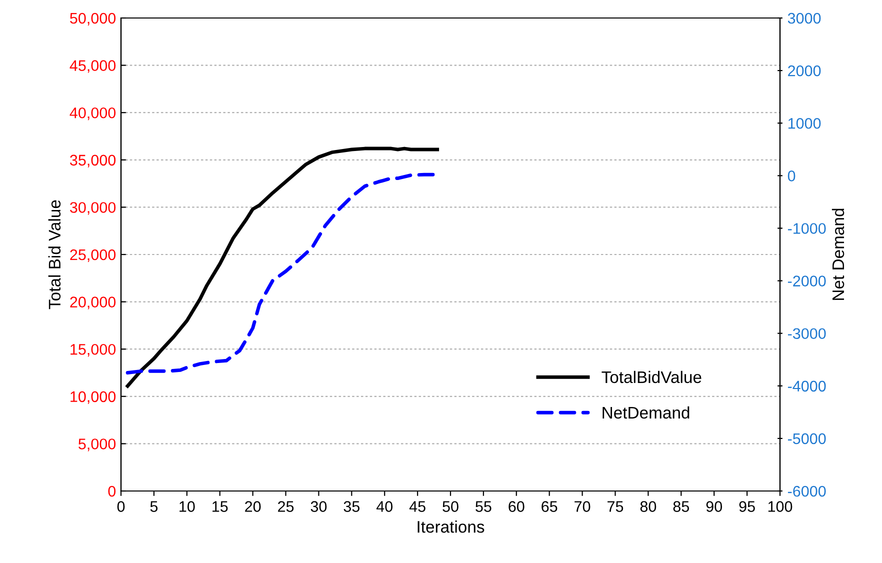 Image resolution: width=882 pixels, height=563 pixels. I want to click on x-tick-label: 15, so click(220, 506).